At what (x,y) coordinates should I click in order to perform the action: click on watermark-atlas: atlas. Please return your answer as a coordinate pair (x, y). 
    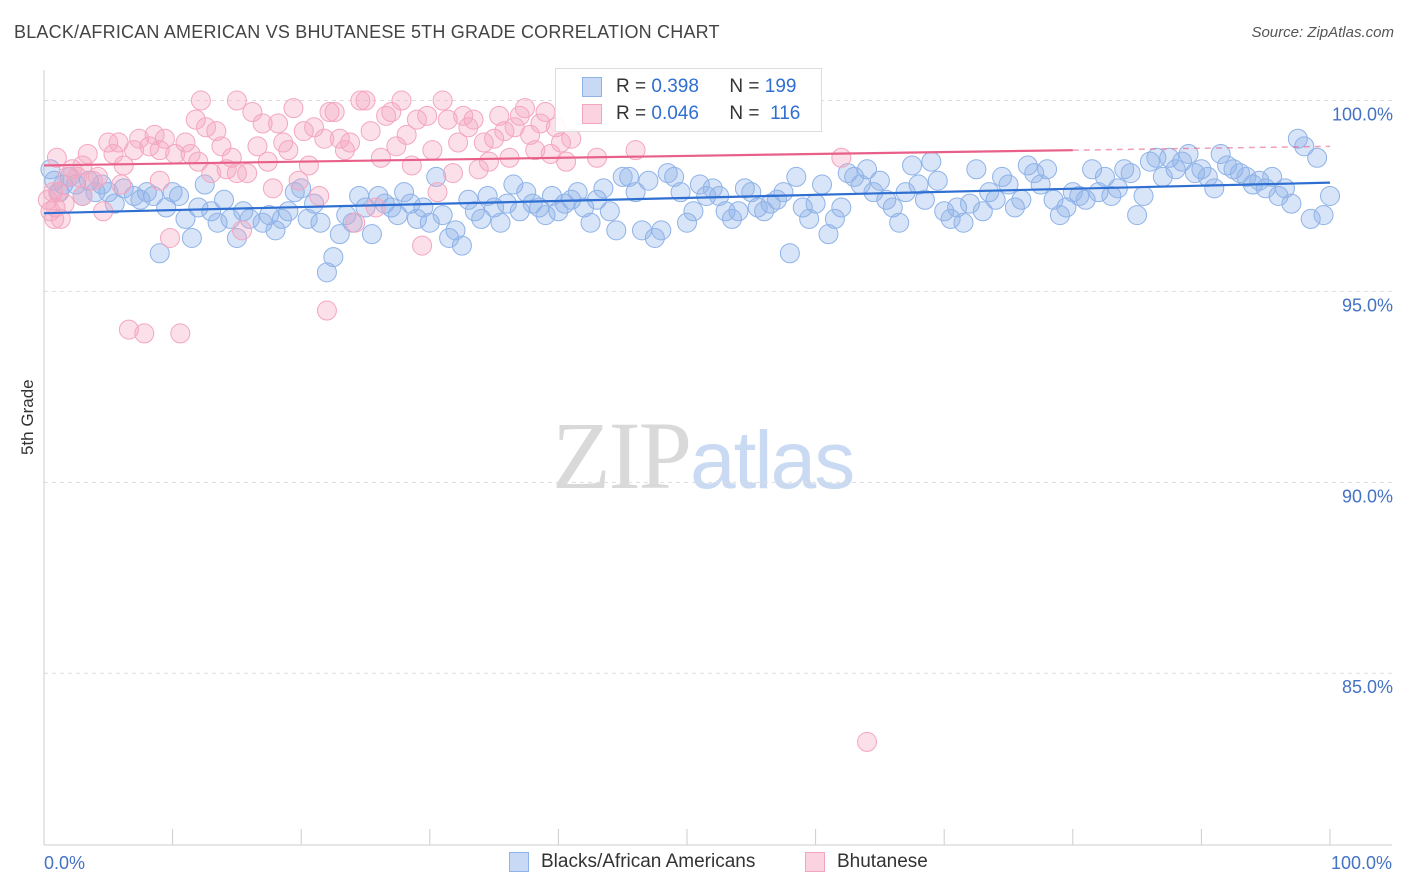
    Looking at the image, I should click on (772, 460).